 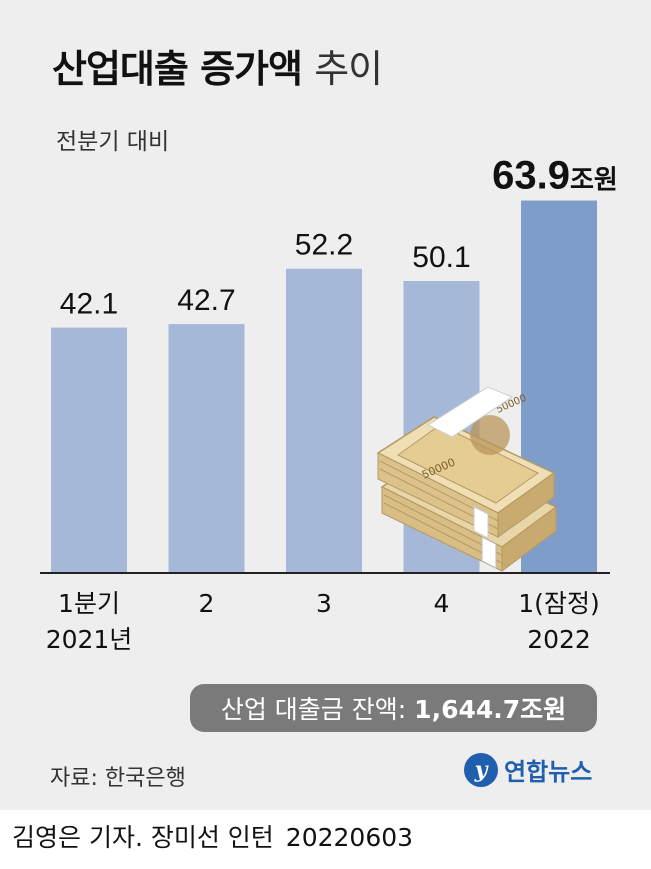 What do you see at coordinates (555, 176) in the screenshot?
I see `value-label-5: 63.9조원` at bounding box center [555, 176].